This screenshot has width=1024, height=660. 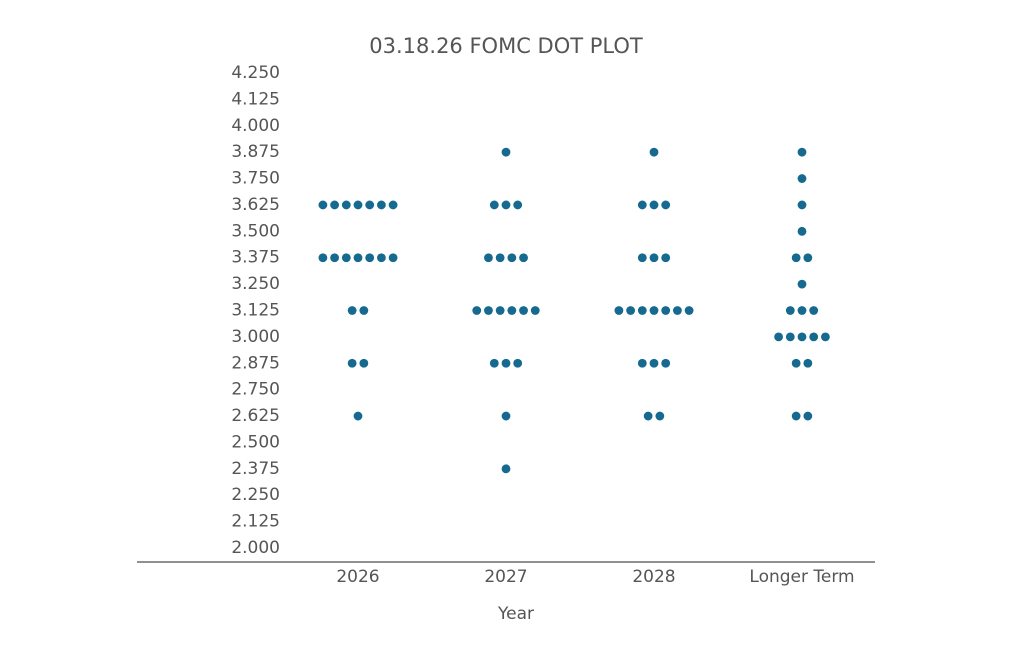 I want to click on y-tick-label: 4.250, so click(x=255, y=73).